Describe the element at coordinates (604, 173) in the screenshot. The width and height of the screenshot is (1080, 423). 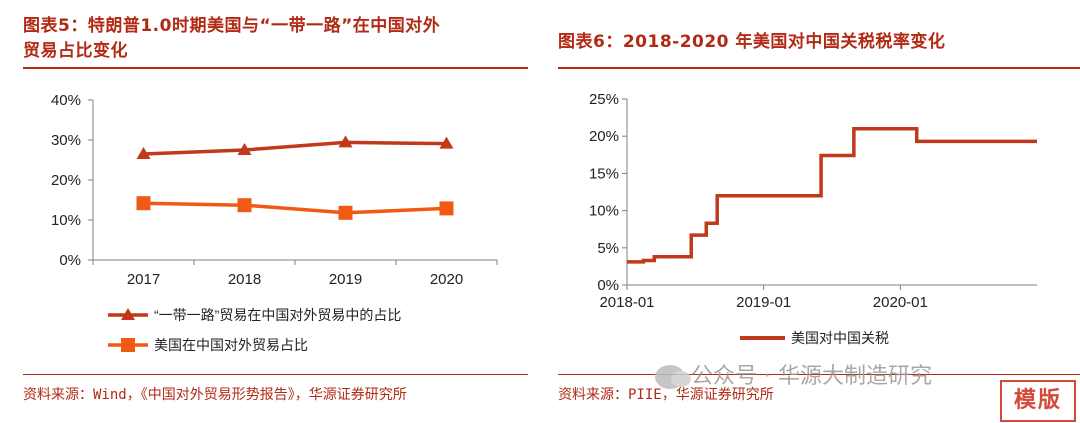
I see `y-tick-label: 15%` at that location.